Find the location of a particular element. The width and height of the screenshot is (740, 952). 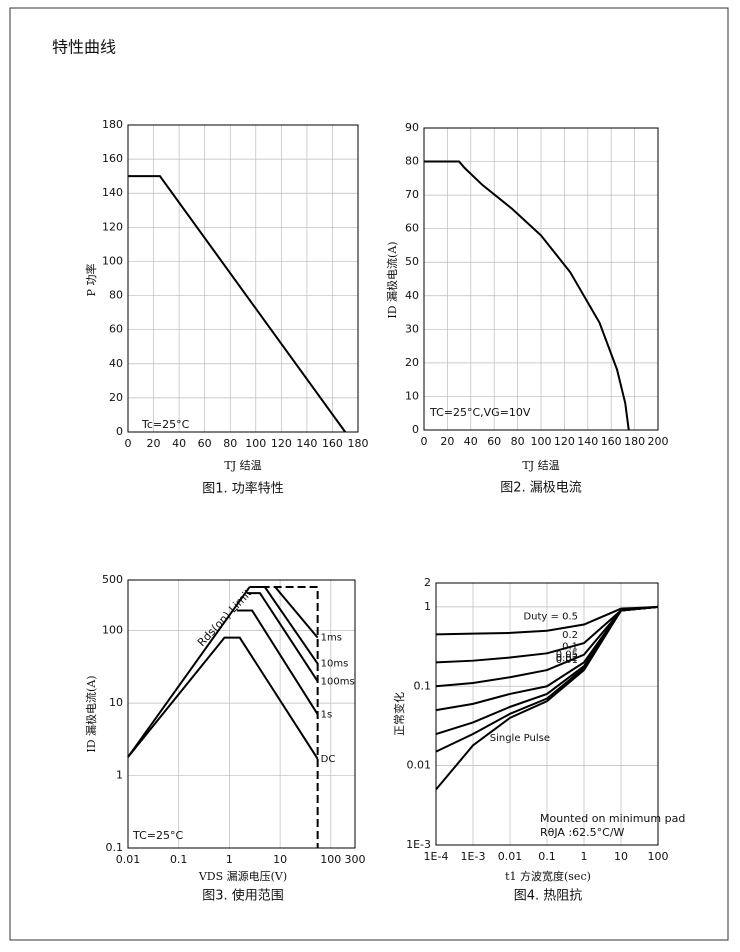

y-tick-label: 160 is located at coordinates (112, 158).